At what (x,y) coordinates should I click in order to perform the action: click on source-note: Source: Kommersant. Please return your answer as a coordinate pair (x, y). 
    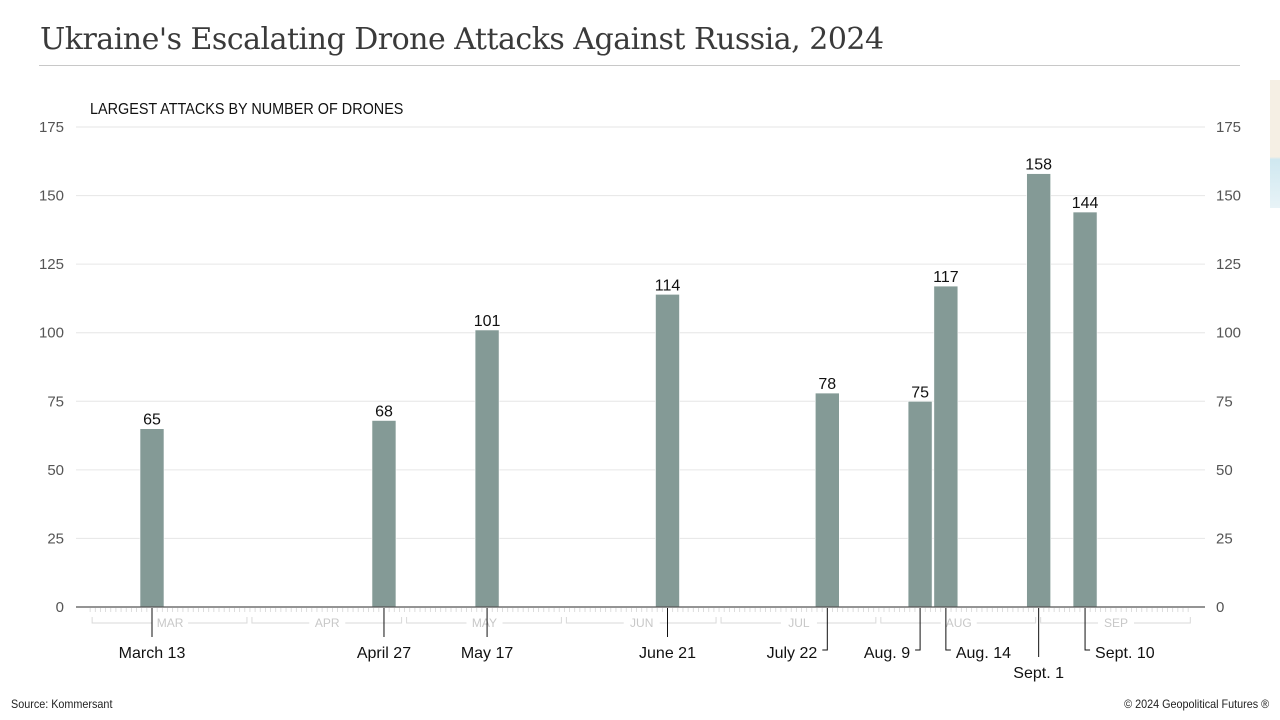
    Looking at the image, I should click on (62, 704).